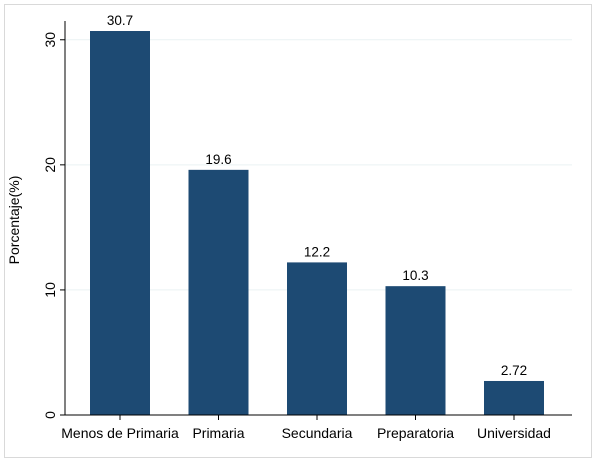 This screenshot has width=596, height=467. I want to click on data-label-3: 10.3, so click(415, 275).